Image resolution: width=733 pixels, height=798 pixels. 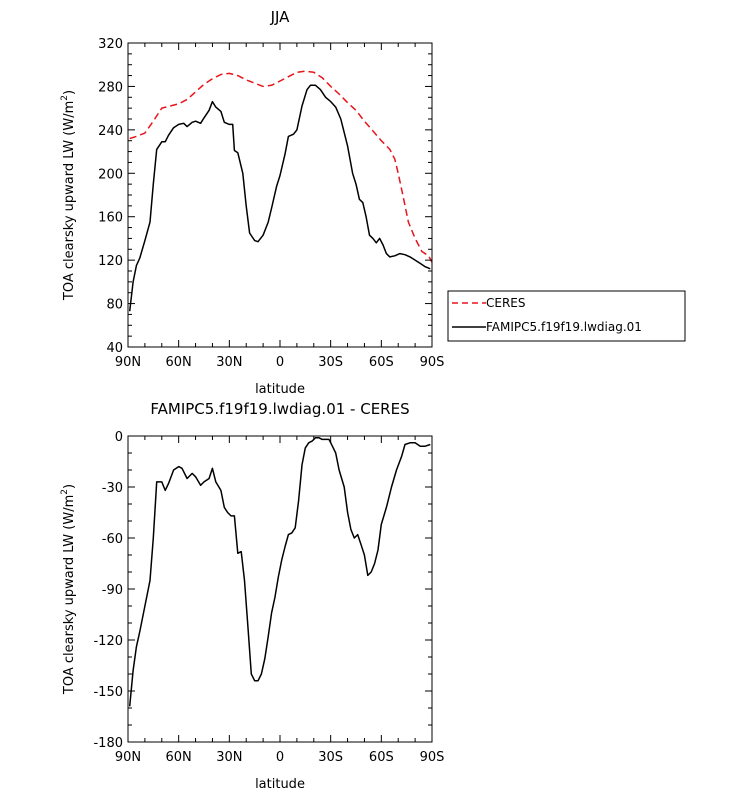 I want to click on y-tick-label: 240, so click(x=110, y=131).